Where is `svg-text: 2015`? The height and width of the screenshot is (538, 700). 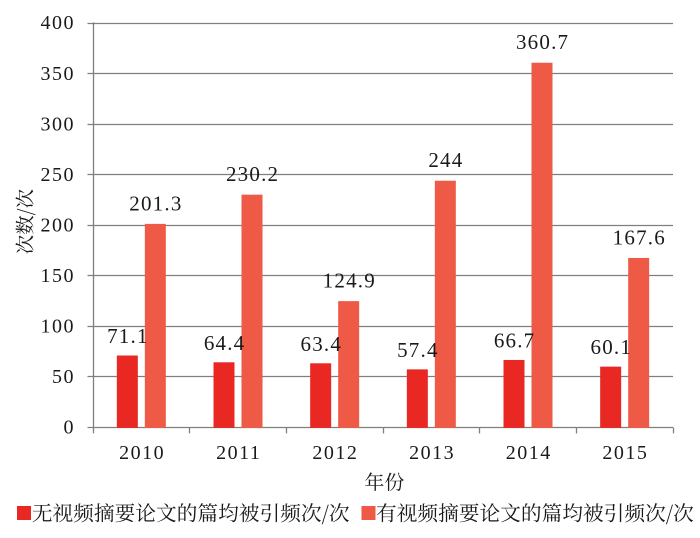
svg-text: 2015 is located at coordinates (625, 453).